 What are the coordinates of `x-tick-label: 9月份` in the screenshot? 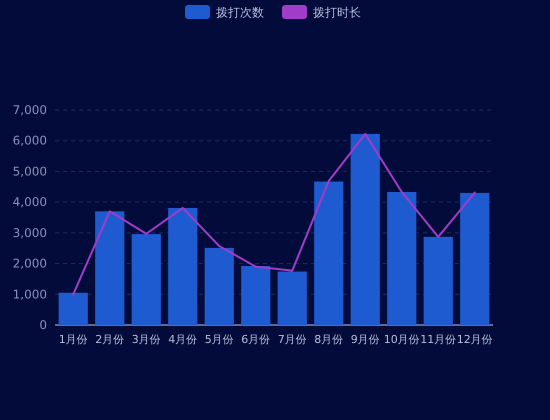 It's located at (365, 339).